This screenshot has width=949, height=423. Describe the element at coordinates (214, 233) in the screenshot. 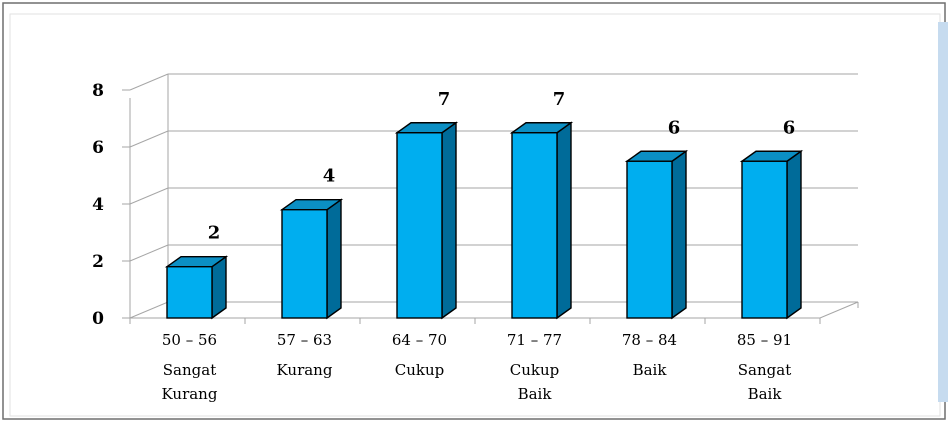

I see `data-label: 2` at that location.